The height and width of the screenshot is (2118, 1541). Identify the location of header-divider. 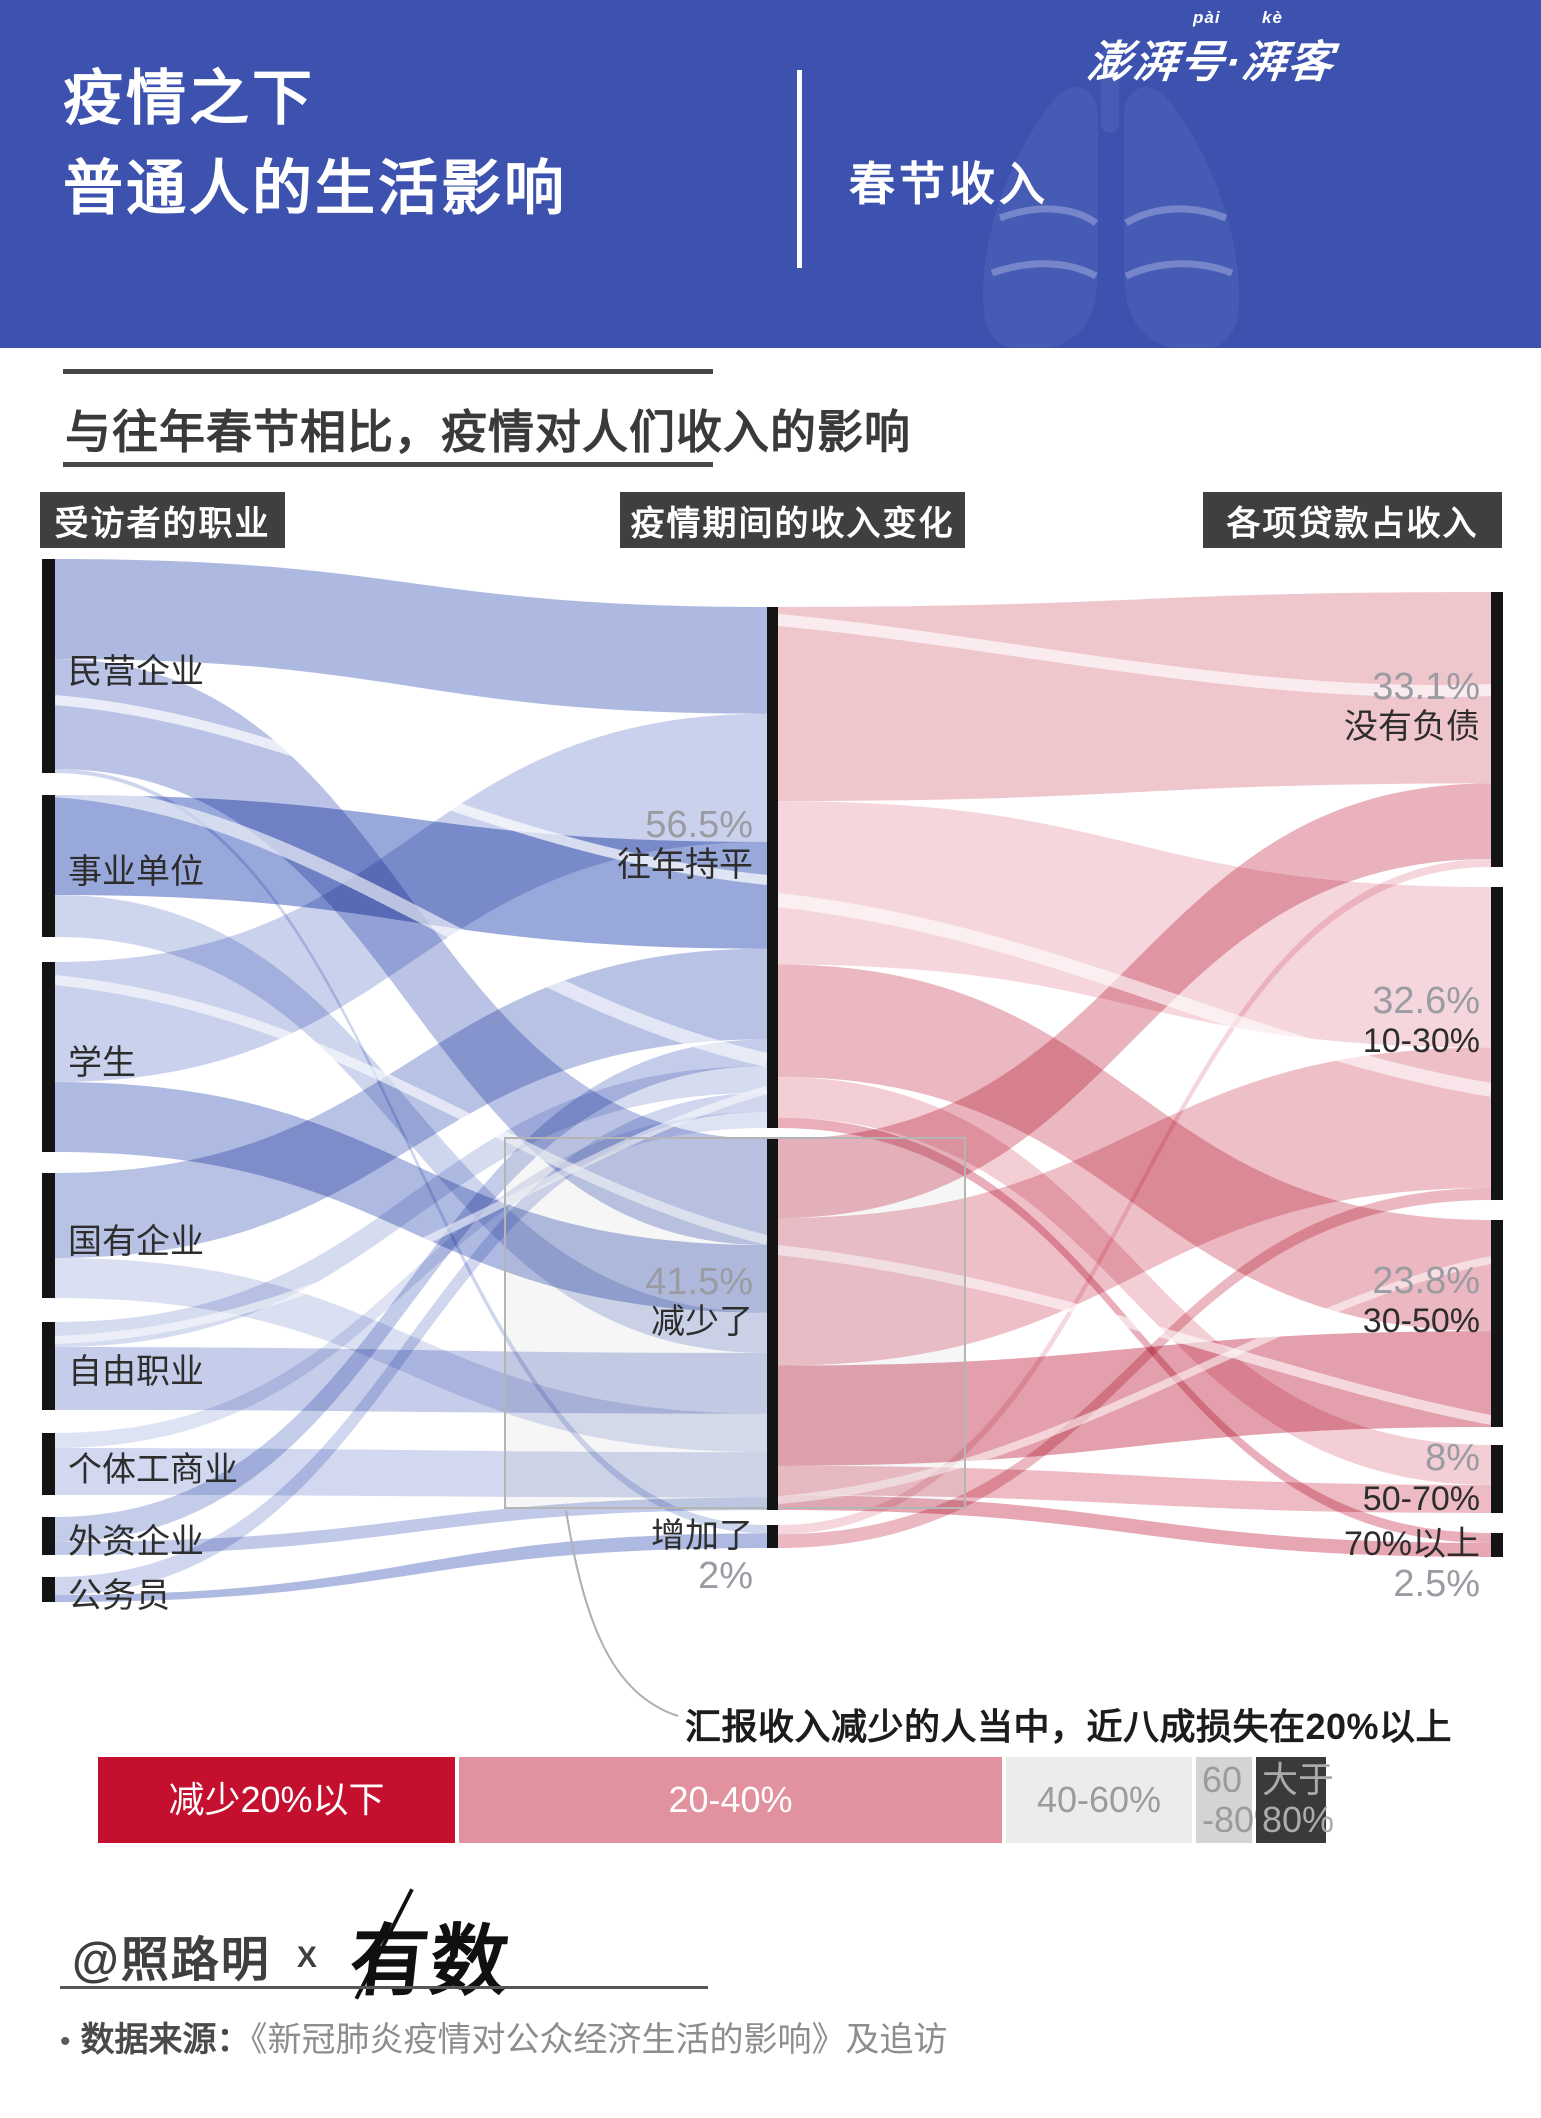
(799, 169).